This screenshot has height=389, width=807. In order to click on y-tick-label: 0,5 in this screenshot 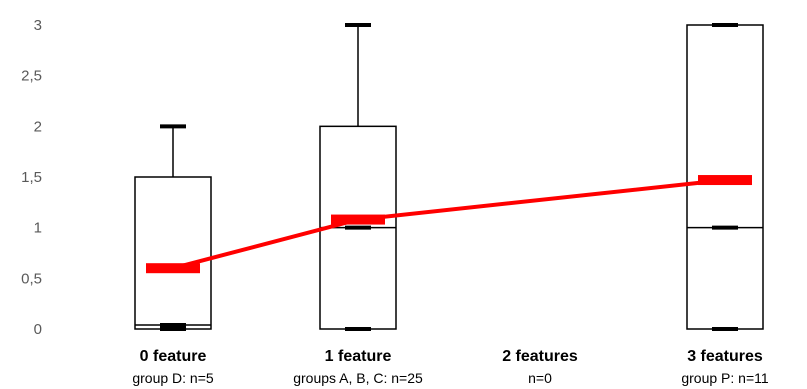, I will do `click(31, 278)`.